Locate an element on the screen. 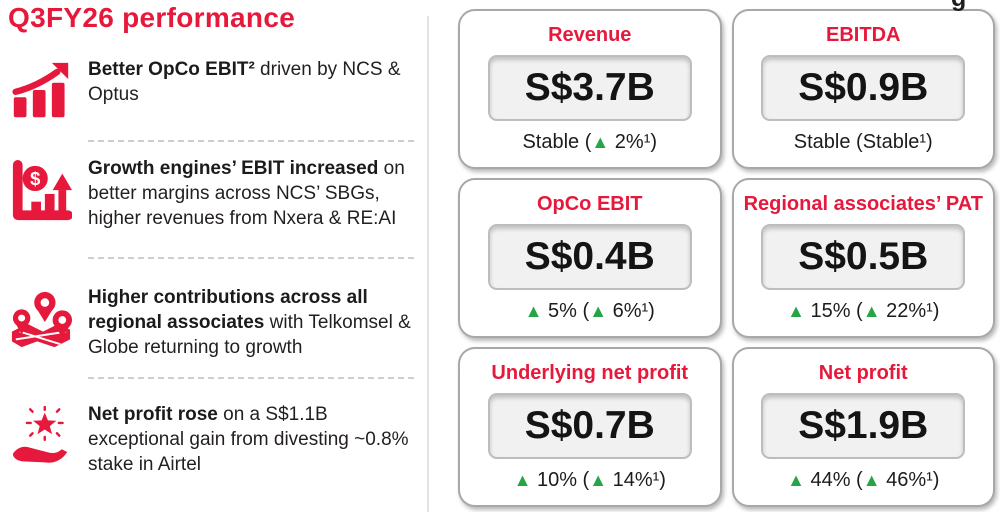 This screenshot has height=512, width=1000. metric-value-box: S$3.7B is located at coordinates (589, 88).